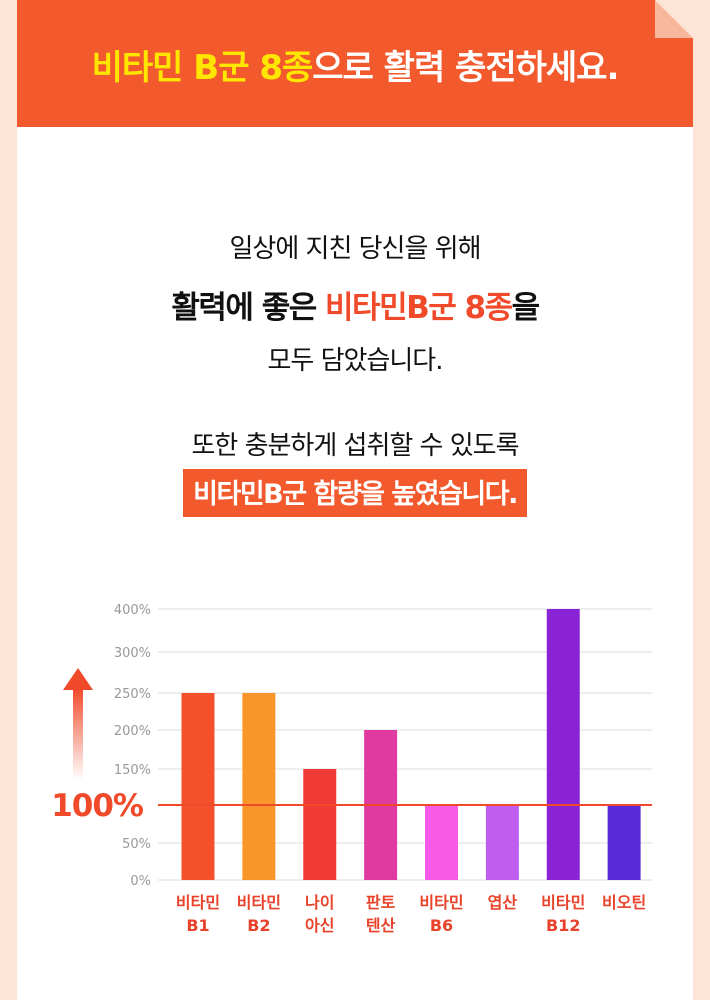 This screenshot has height=1000, width=710. I want to click on intro-line-2: 활력에 좋은 비타민B군 8종을, so click(355, 304).